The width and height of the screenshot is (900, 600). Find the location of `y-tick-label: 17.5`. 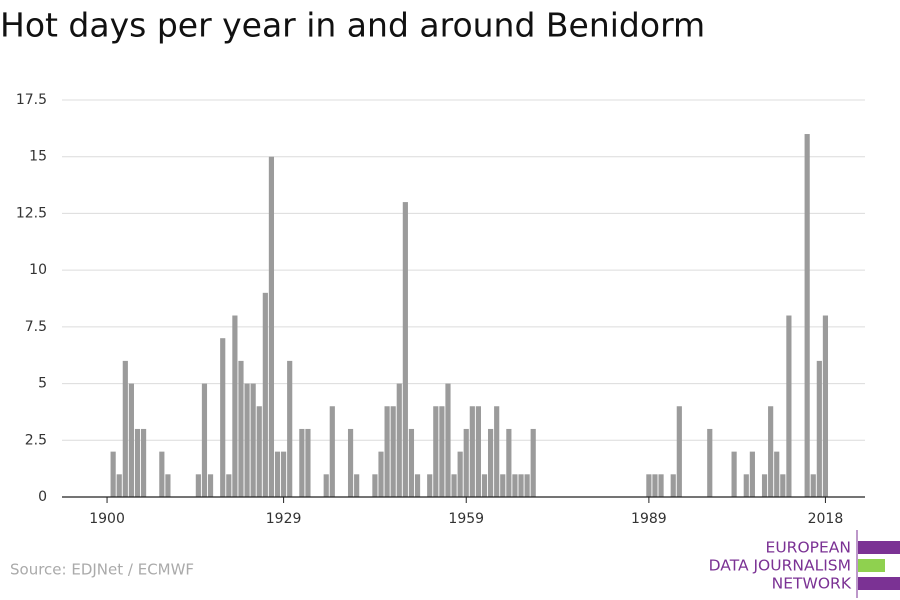

y-tick-label: 17.5 is located at coordinates (31, 100).